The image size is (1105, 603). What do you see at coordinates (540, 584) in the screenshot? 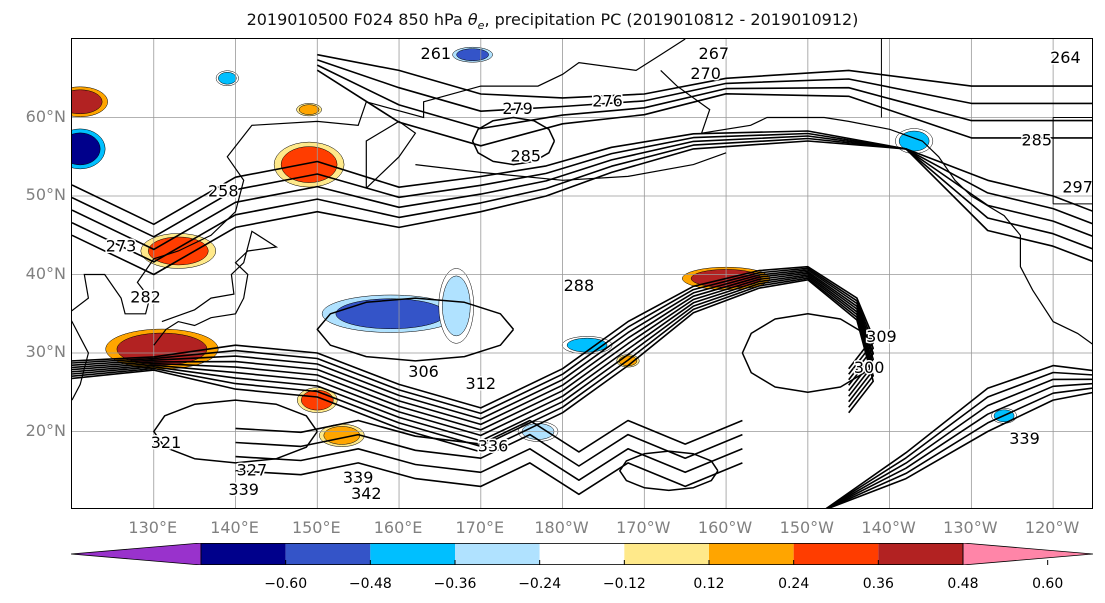
I see `colorbar-tick-label: −0.24` at bounding box center [540, 584].